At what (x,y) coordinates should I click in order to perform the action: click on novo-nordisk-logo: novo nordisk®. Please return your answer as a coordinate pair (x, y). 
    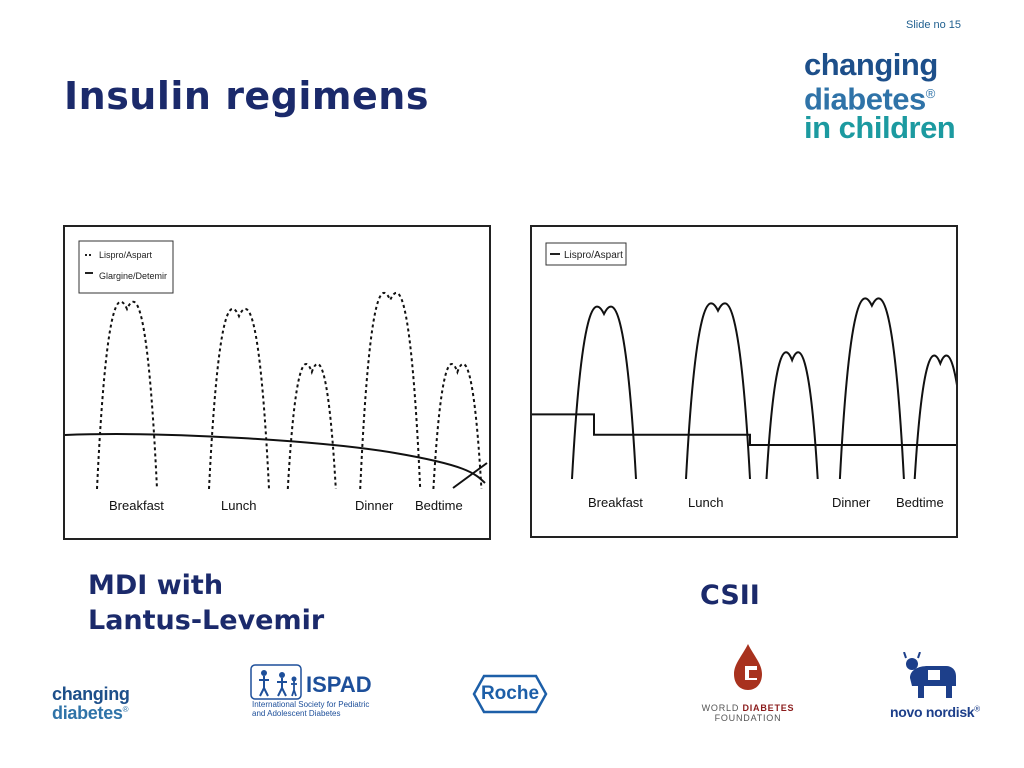
    Looking at the image, I should click on (935, 687).